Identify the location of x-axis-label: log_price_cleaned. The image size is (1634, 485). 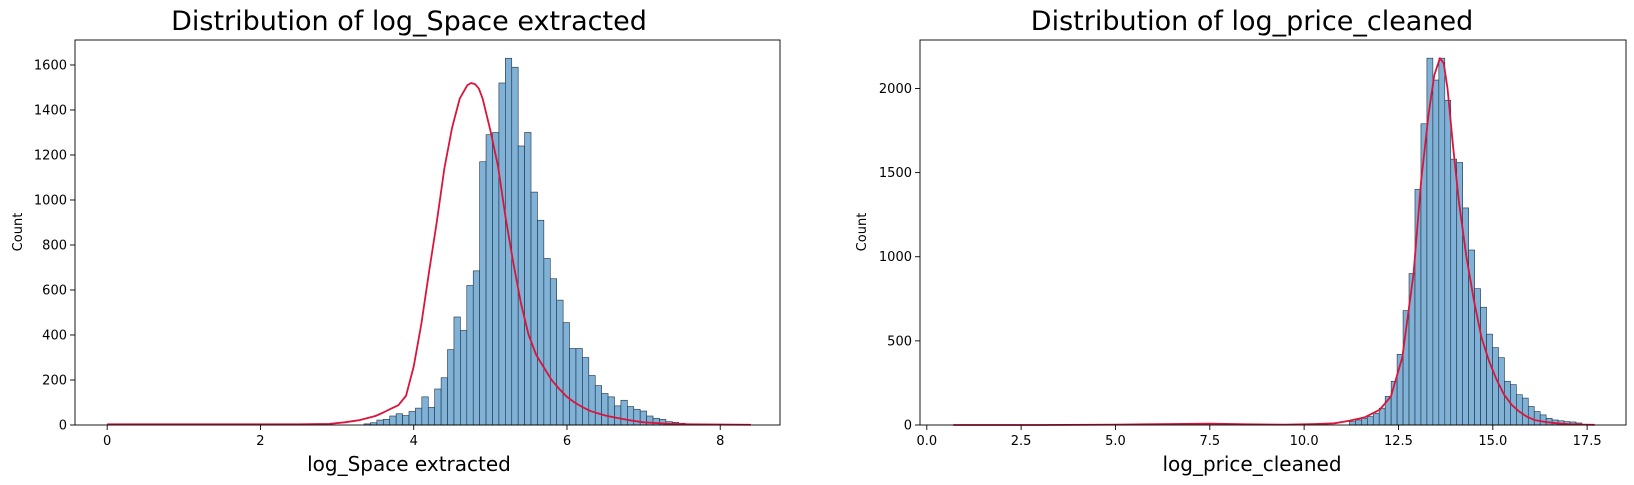
(1251, 464).